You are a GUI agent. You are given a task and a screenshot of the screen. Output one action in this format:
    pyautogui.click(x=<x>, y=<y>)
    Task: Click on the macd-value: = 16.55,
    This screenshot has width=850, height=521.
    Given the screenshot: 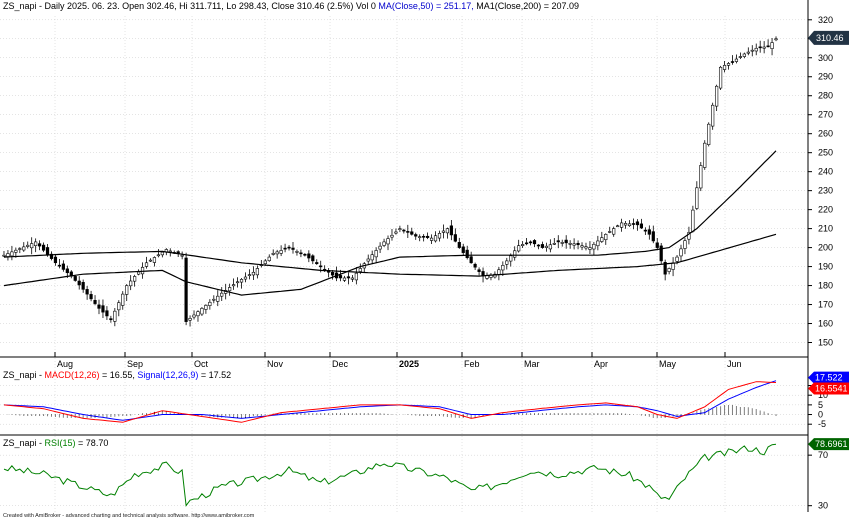 What is the action you would take?
    pyautogui.click(x=118, y=375)
    